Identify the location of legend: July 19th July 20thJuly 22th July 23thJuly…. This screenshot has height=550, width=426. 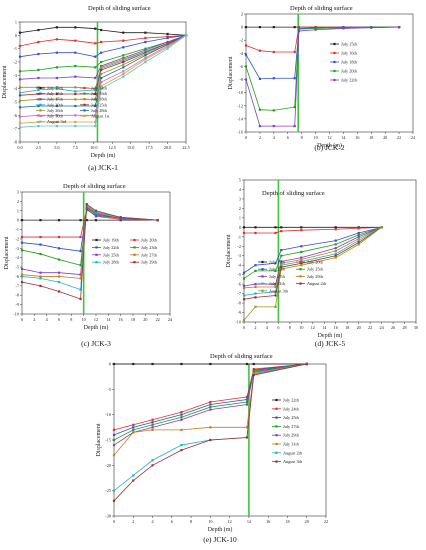
(125, 251).